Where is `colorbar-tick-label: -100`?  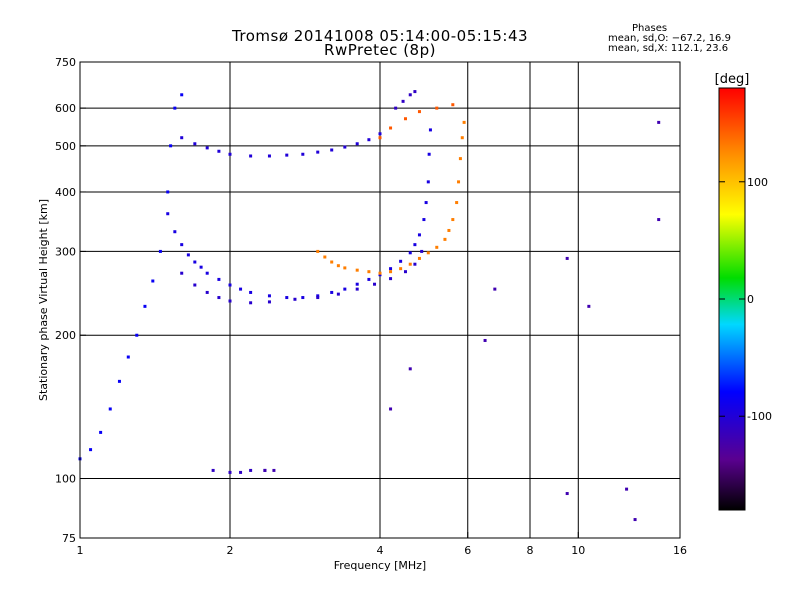 colorbar-tick-label: -100 is located at coordinates (759, 416).